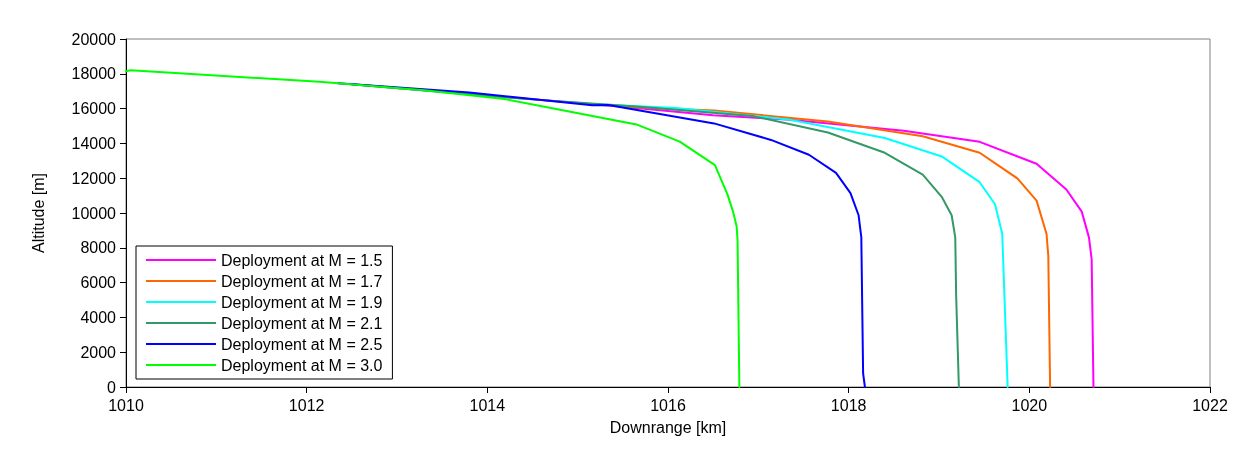  Describe the element at coordinates (848, 405) in the screenshot. I see `x-tick-label: 1018` at that location.